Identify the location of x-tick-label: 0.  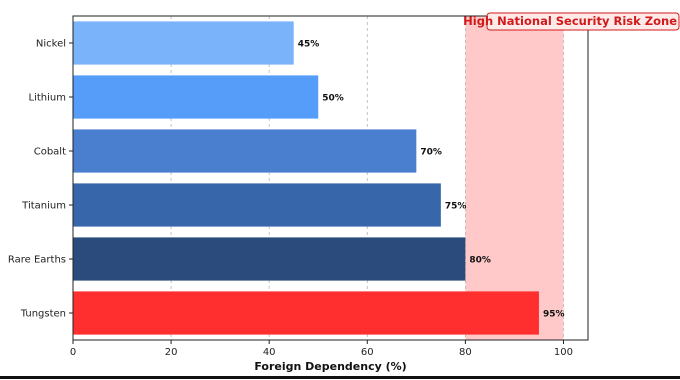
(73, 352).